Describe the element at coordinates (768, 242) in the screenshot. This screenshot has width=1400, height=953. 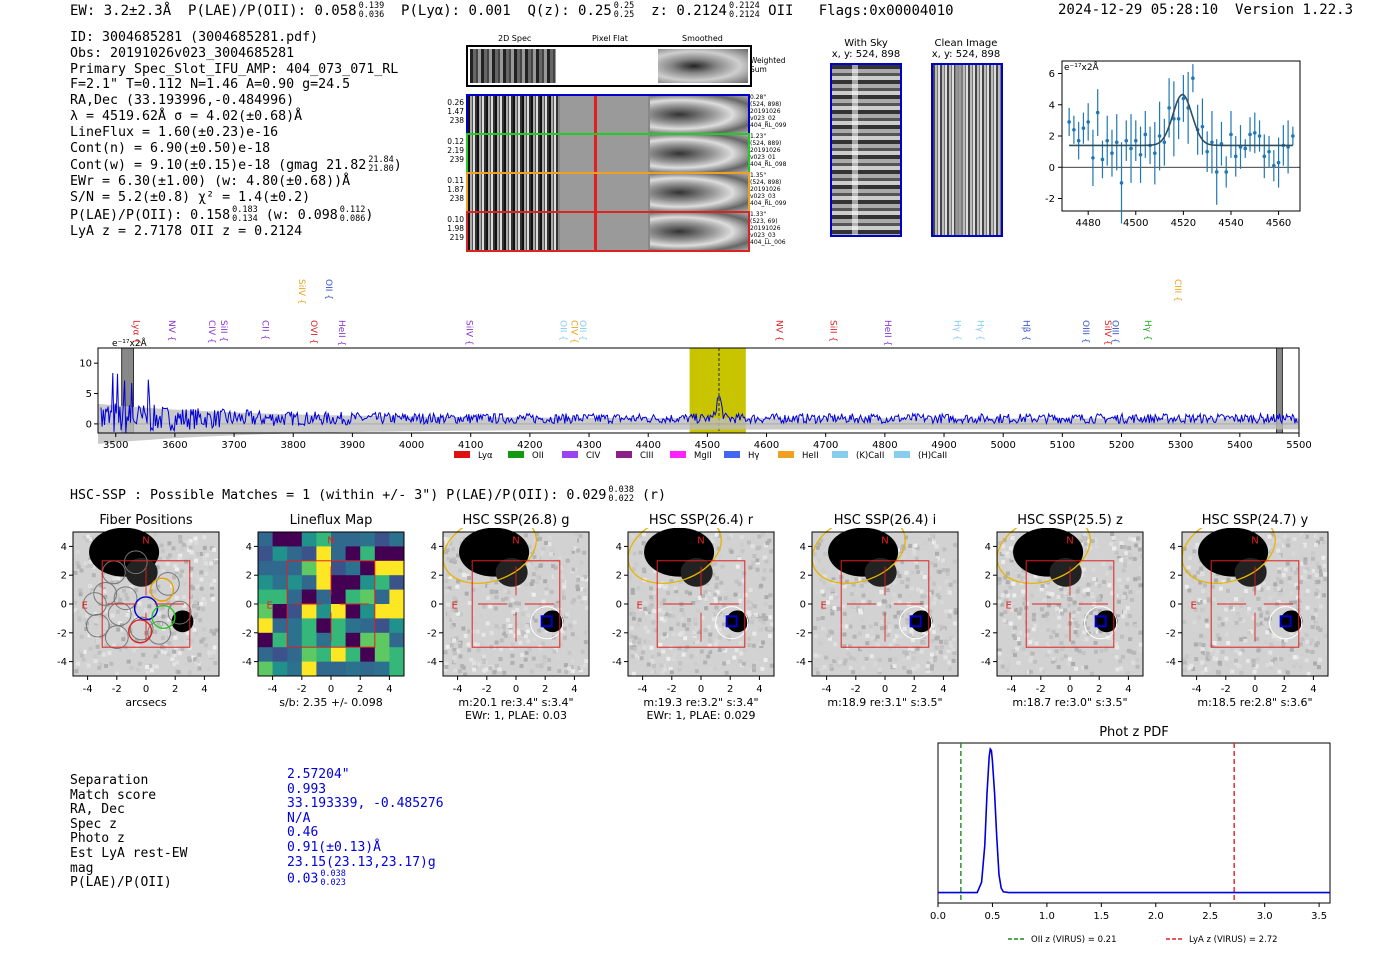
I see `row-side-4: 404_LL_006` at that location.